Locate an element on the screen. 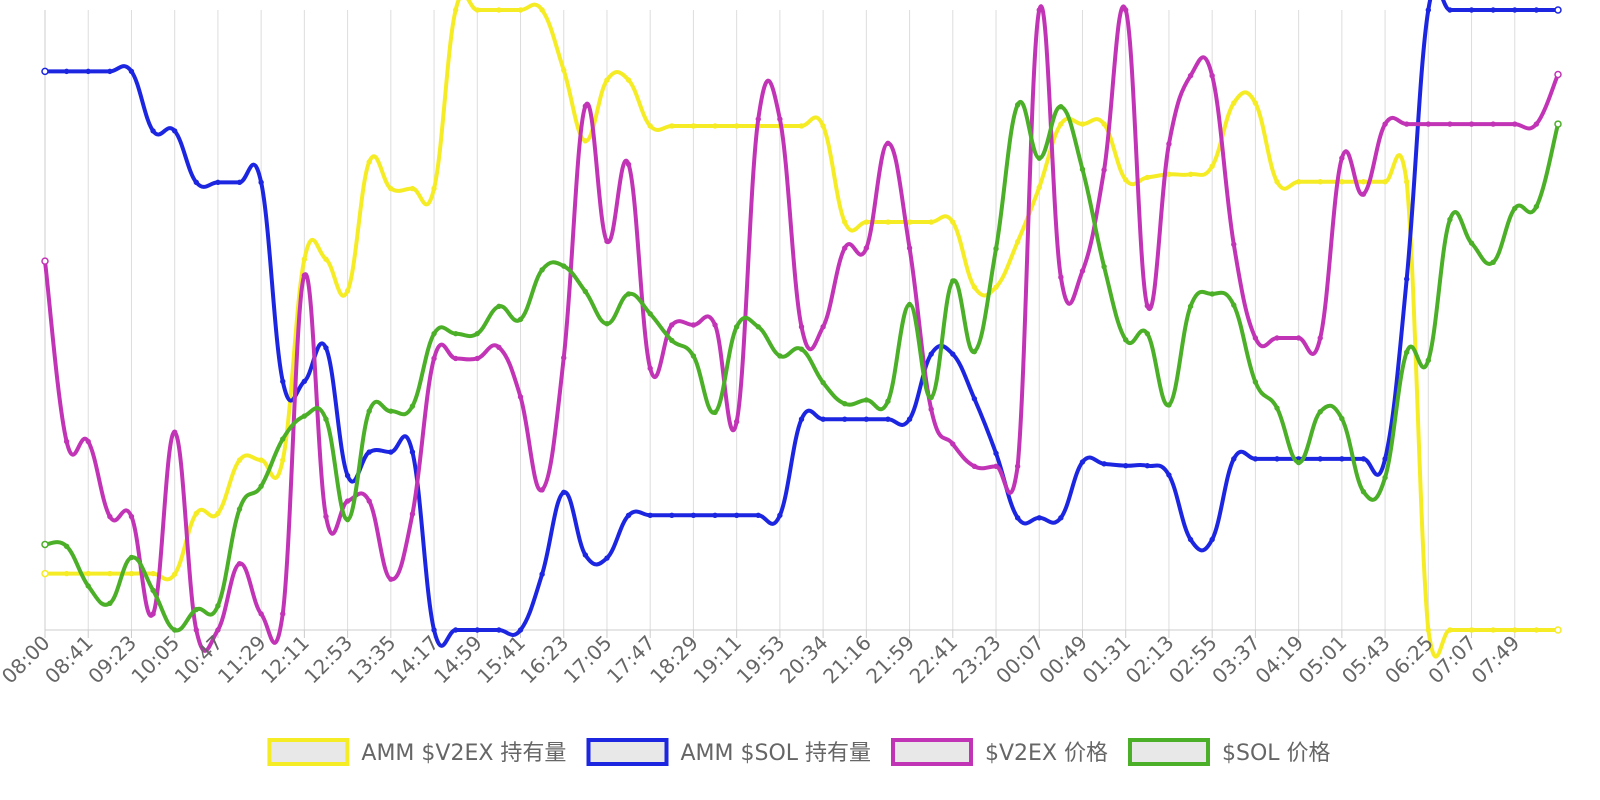 The image size is (1600, 800). x-tick-label: 18:29 is located at coordinates (674, 660).